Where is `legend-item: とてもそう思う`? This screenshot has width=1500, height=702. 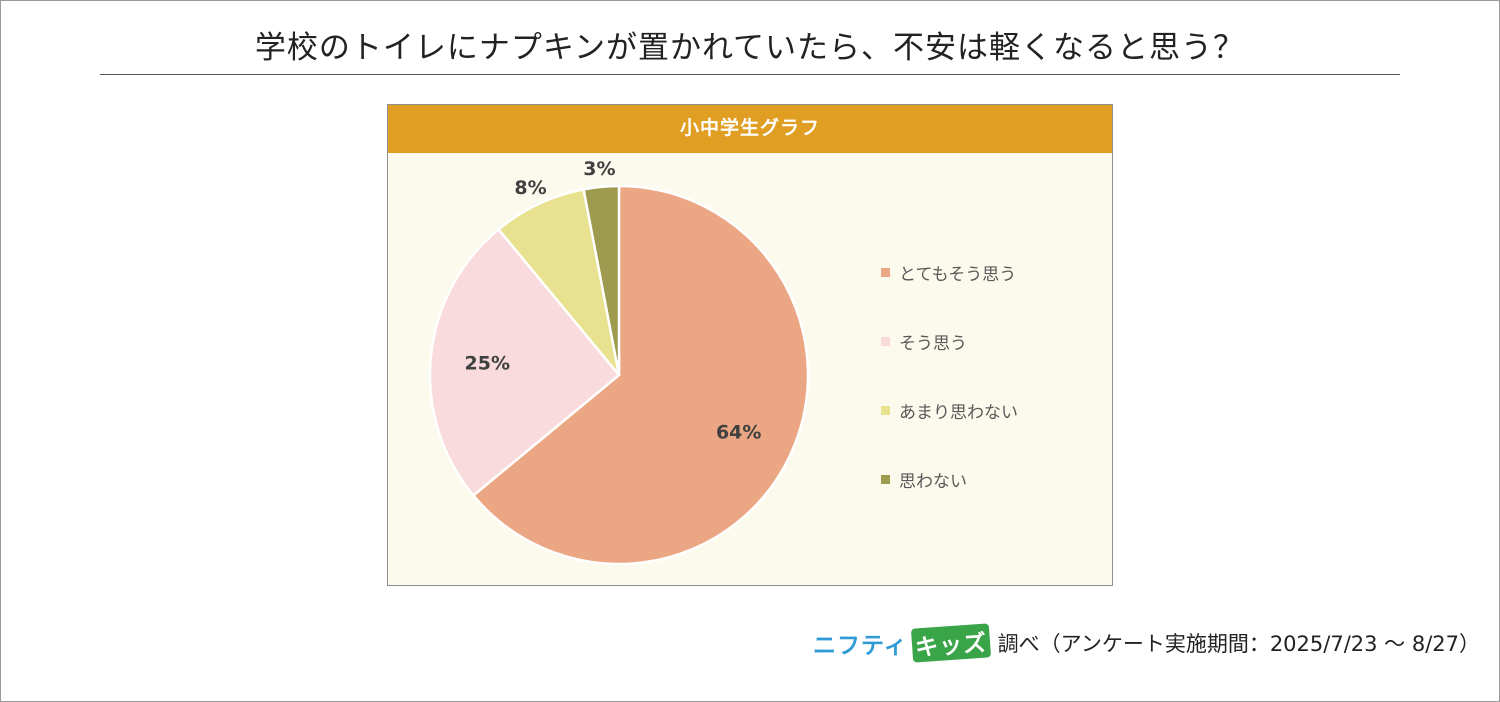 legend-item: とてもそう思う is located at coordinates (991, 272).